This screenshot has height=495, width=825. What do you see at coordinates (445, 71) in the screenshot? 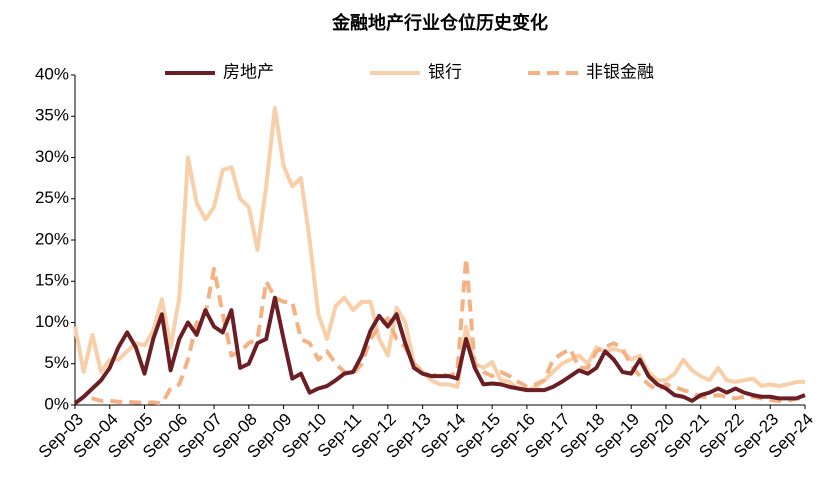
I see `legend-label: 银行` at bounding box center [445, 71].